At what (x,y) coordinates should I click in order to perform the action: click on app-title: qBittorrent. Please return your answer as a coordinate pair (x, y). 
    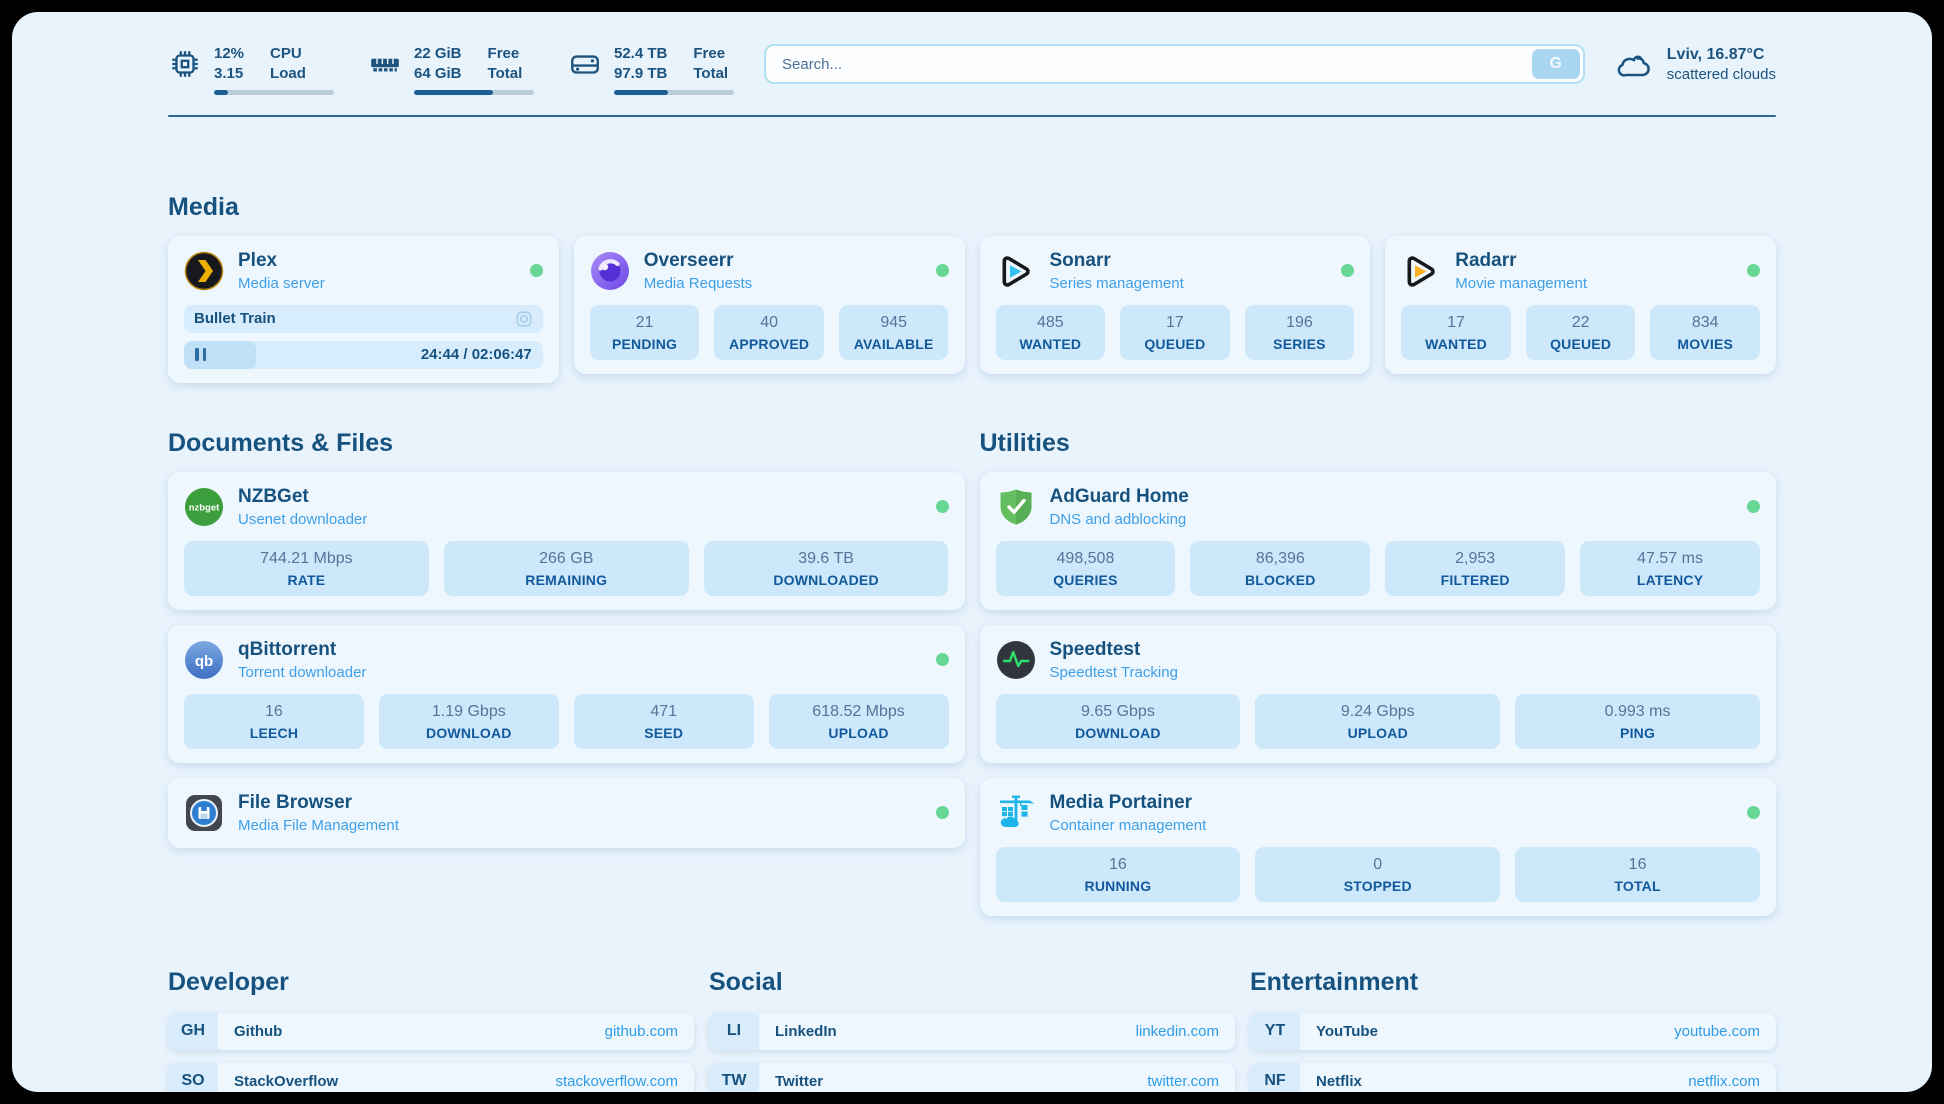
    Looking at the image, I should click on (287, 649).